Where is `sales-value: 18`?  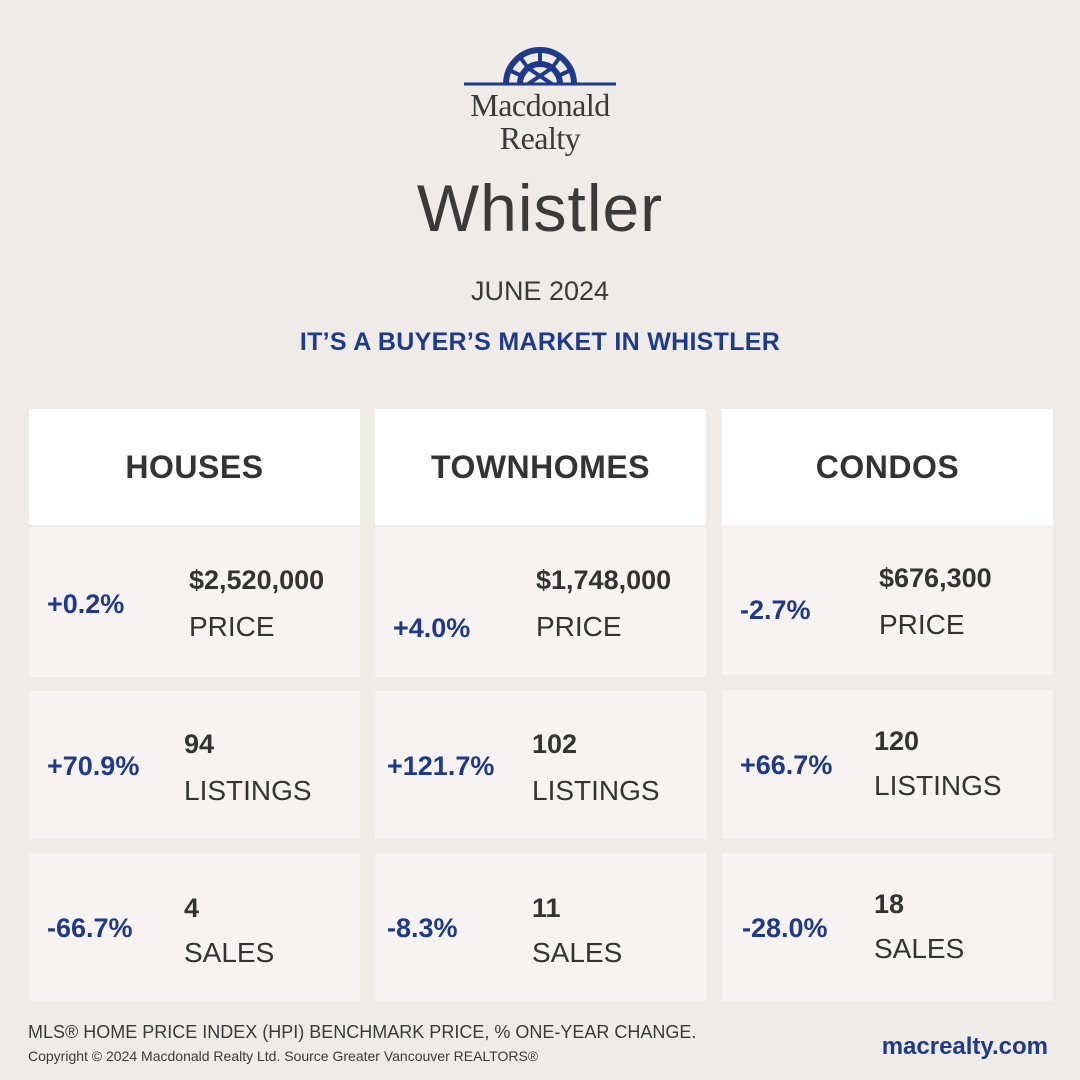
sales-value: 18 is located at coordinates (889, 904).